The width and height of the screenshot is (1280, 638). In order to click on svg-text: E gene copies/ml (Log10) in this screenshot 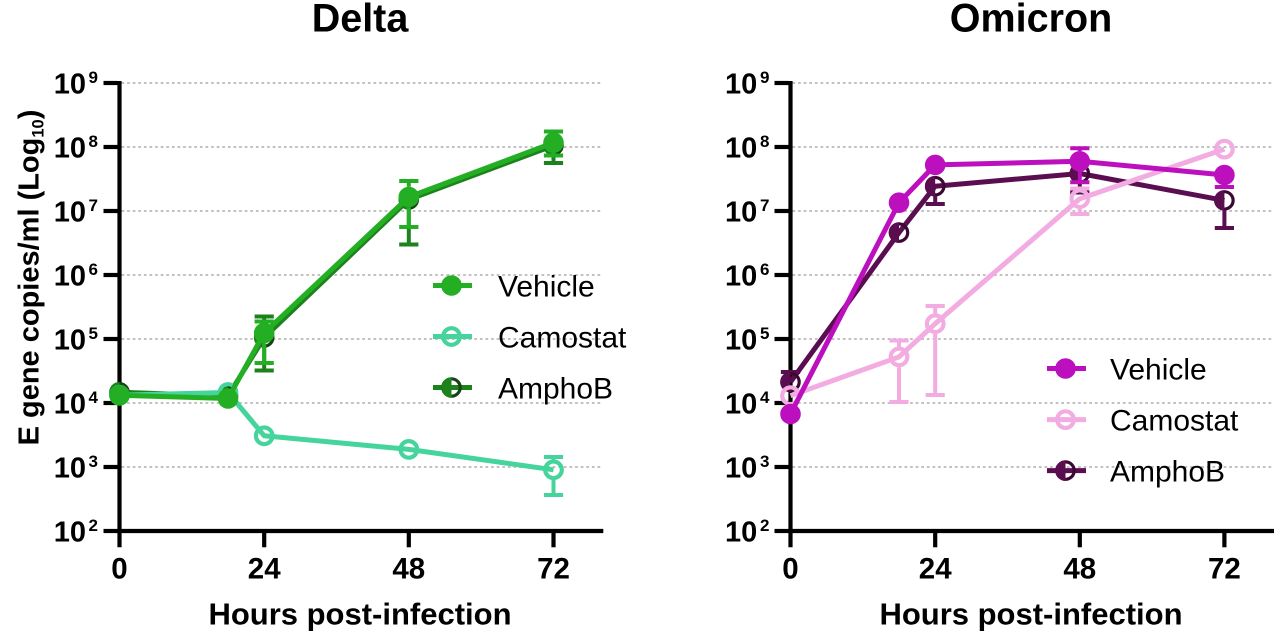, I will do `click(31, 278)`.